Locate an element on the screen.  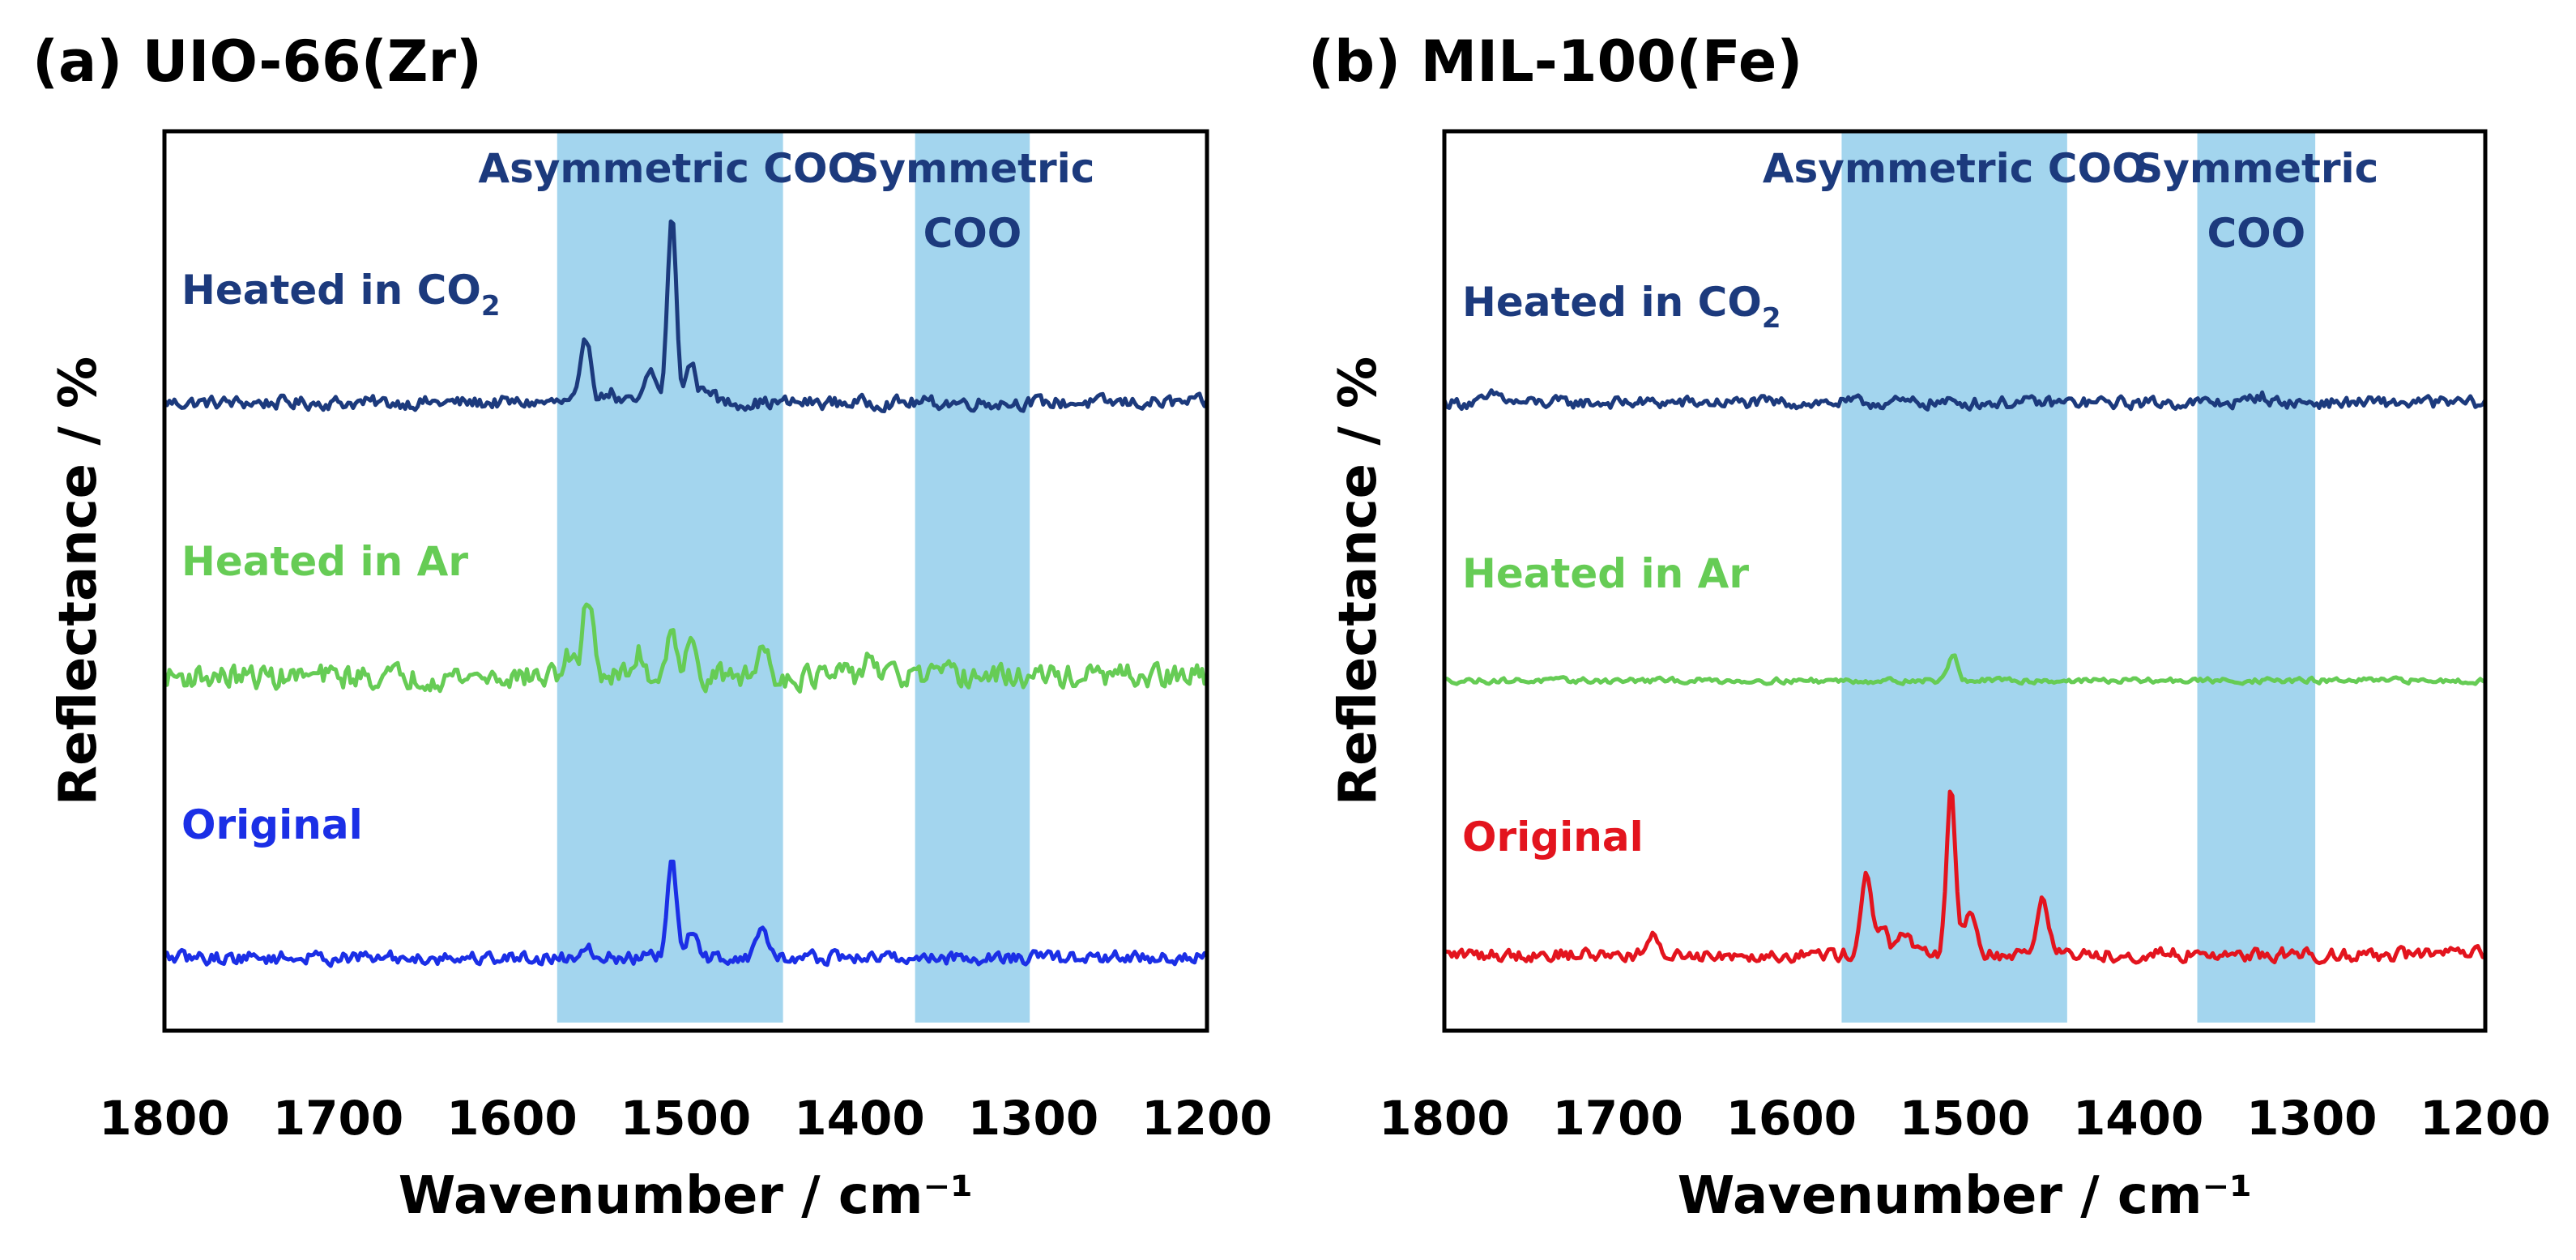
panel-title: (a) UIO-66(Zr) is located at coordinates (257, 62).